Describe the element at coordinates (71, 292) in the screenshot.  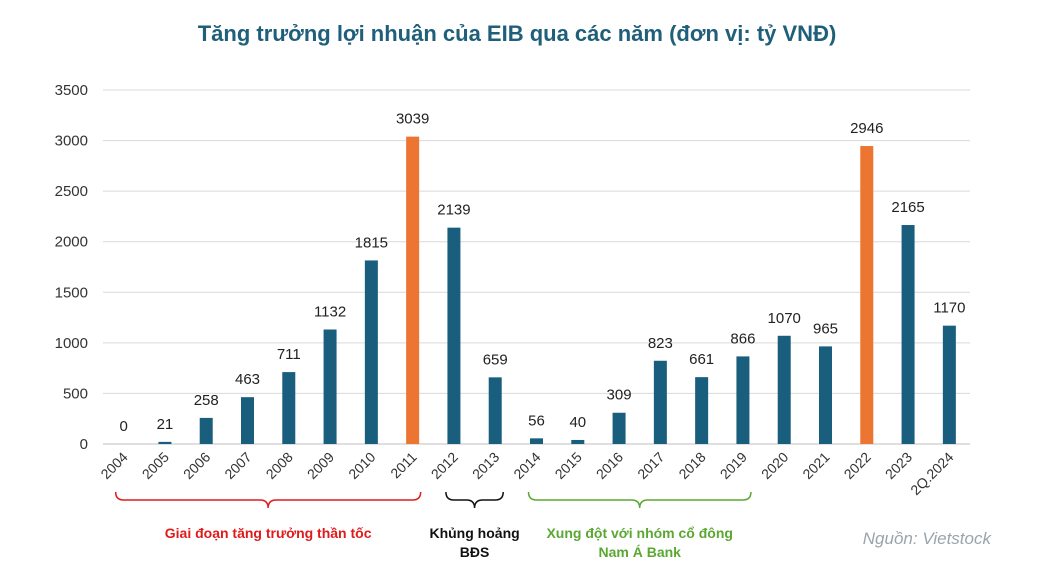
I see `y-tick-label: 1500` at that location.